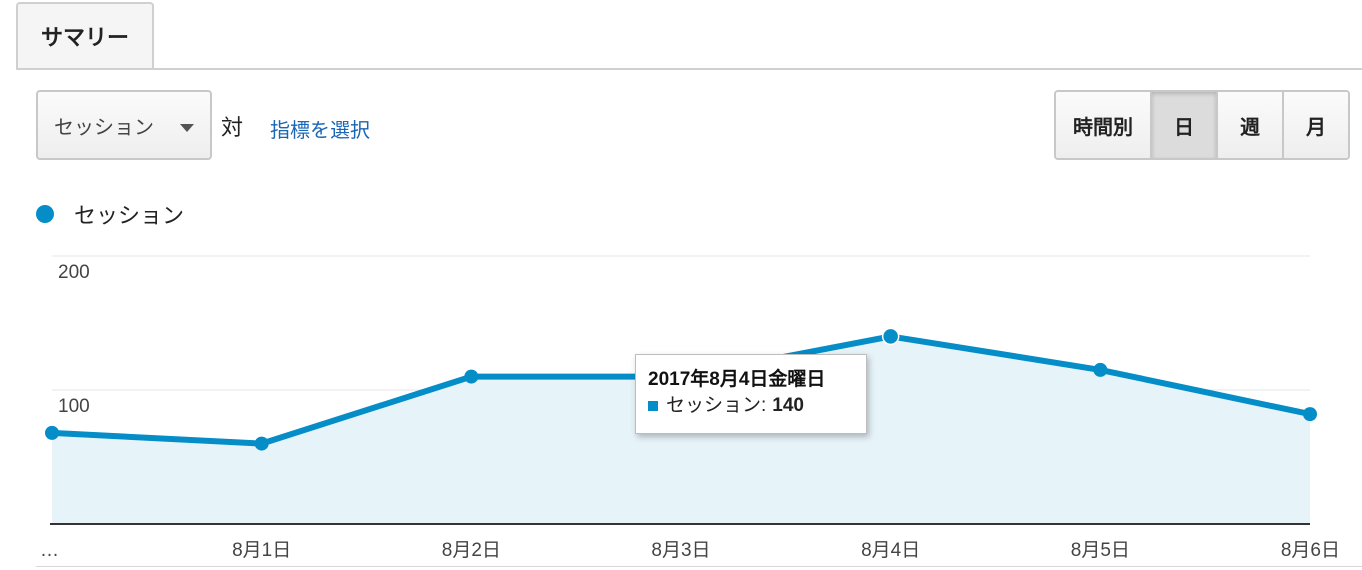  I want to click on granularity-hourly-button: 時間別, so click(1104, 125).